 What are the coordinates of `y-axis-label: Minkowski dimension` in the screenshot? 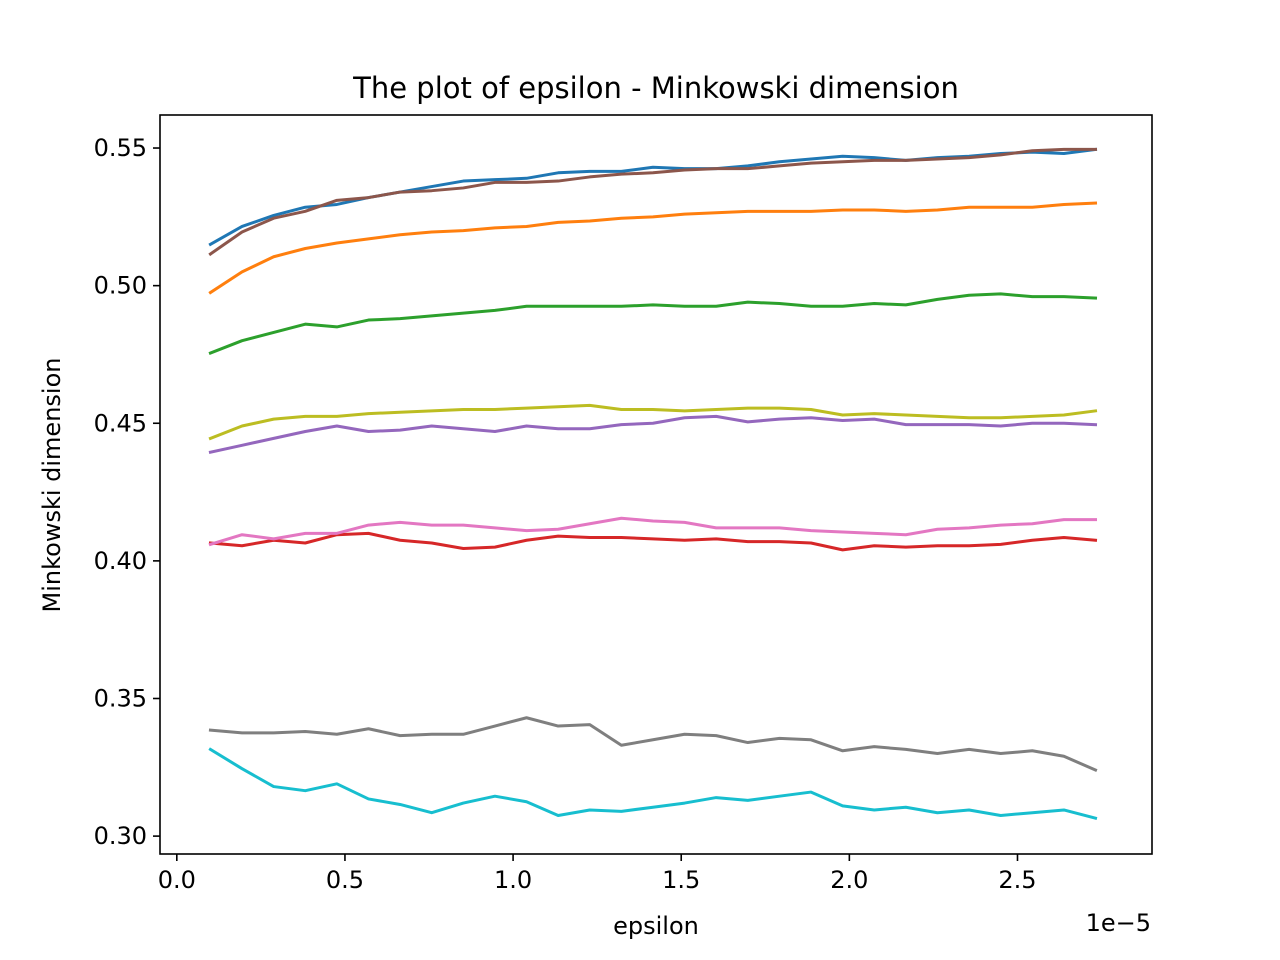 It's located at (52, 485).